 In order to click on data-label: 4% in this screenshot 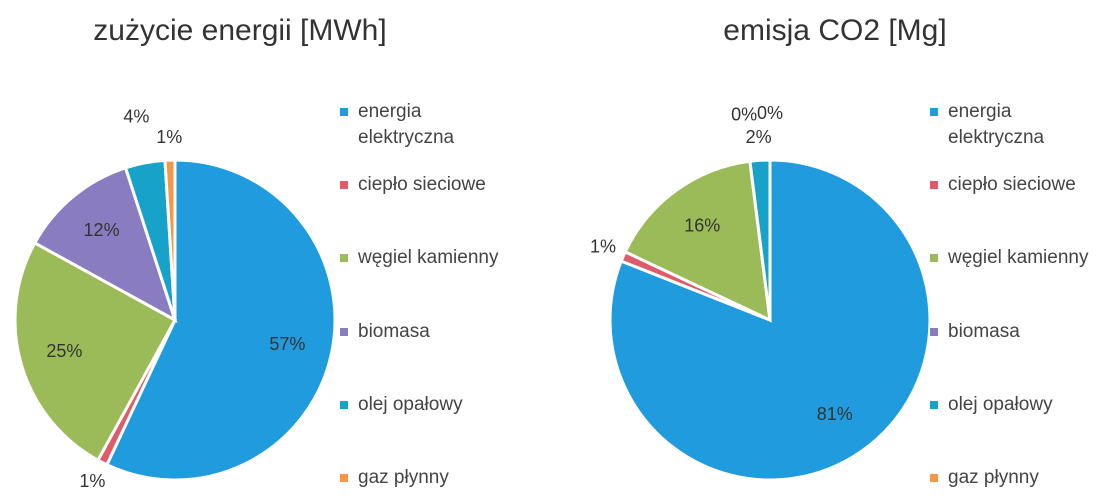, I will do `click(136, 116)`.